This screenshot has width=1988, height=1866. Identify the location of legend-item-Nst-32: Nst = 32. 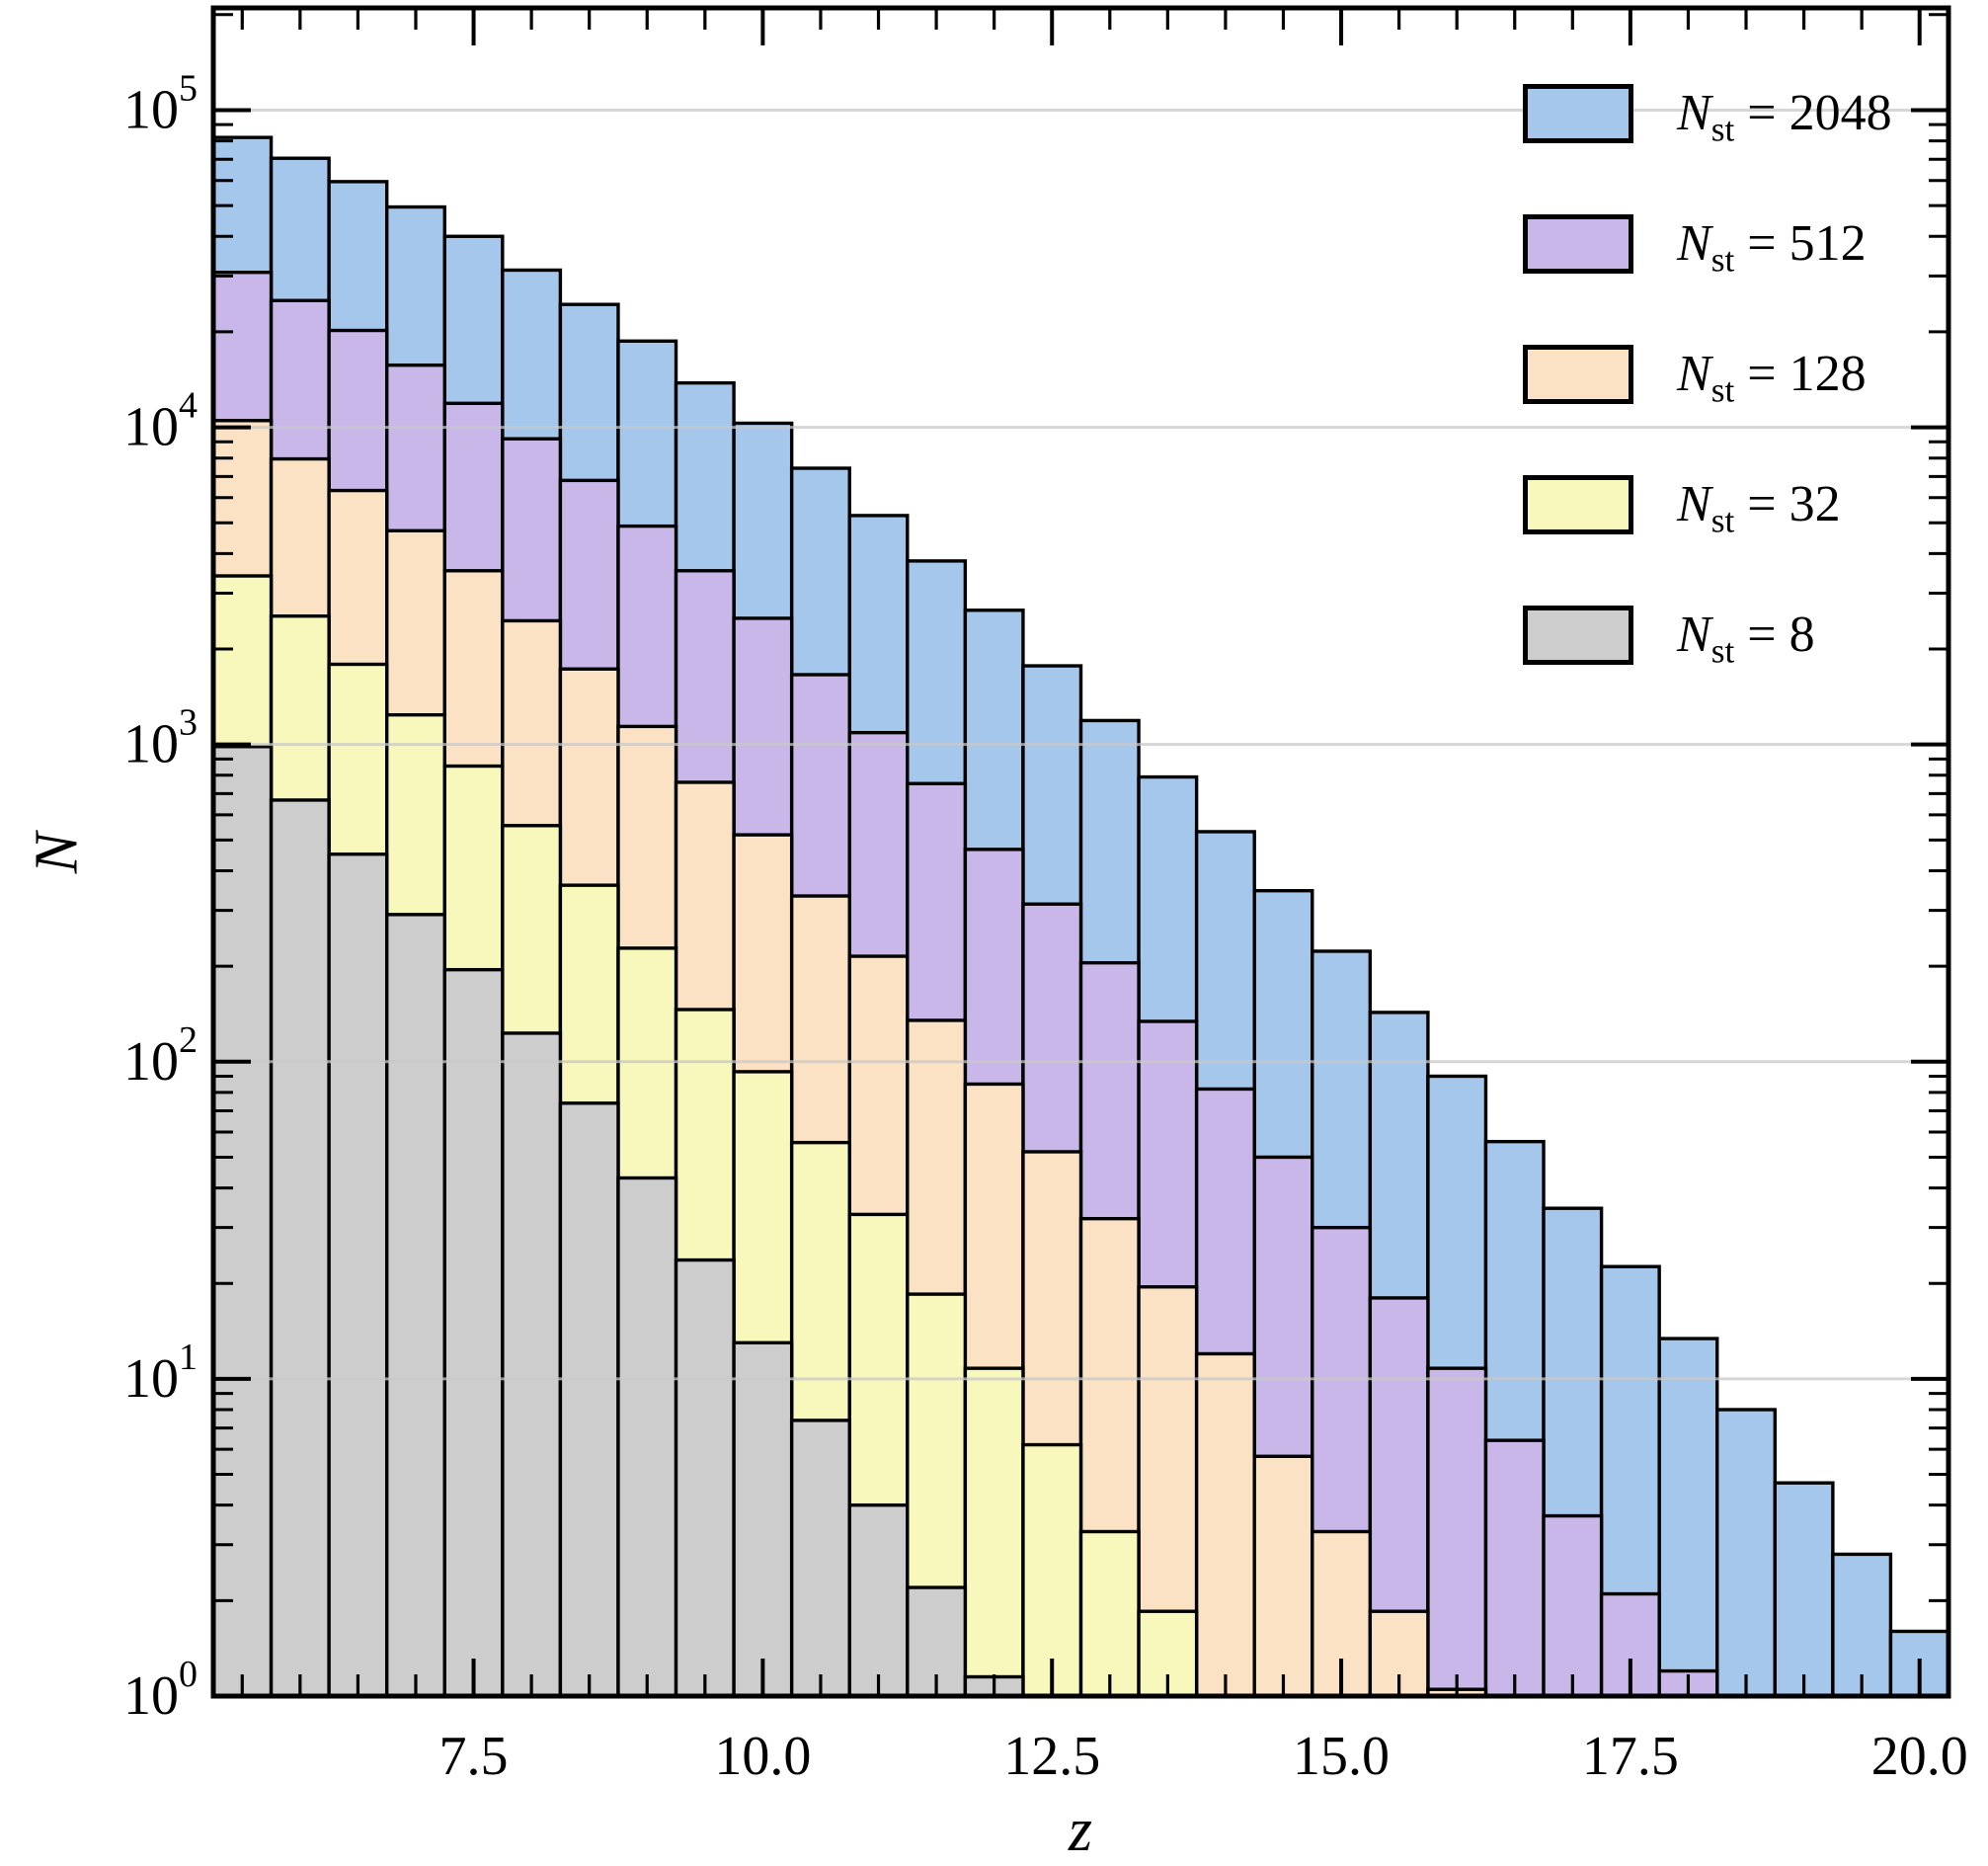
(1707, 504).